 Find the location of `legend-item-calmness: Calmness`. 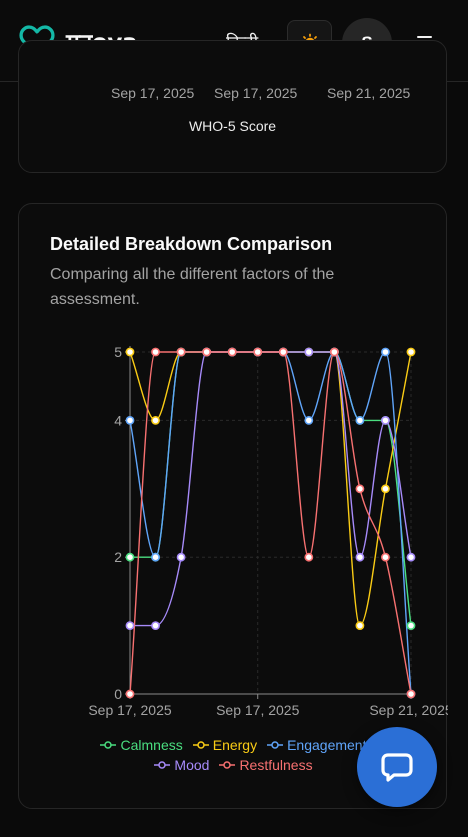

legend-item-calmness: Calmness is located at coordinates (141, 745).